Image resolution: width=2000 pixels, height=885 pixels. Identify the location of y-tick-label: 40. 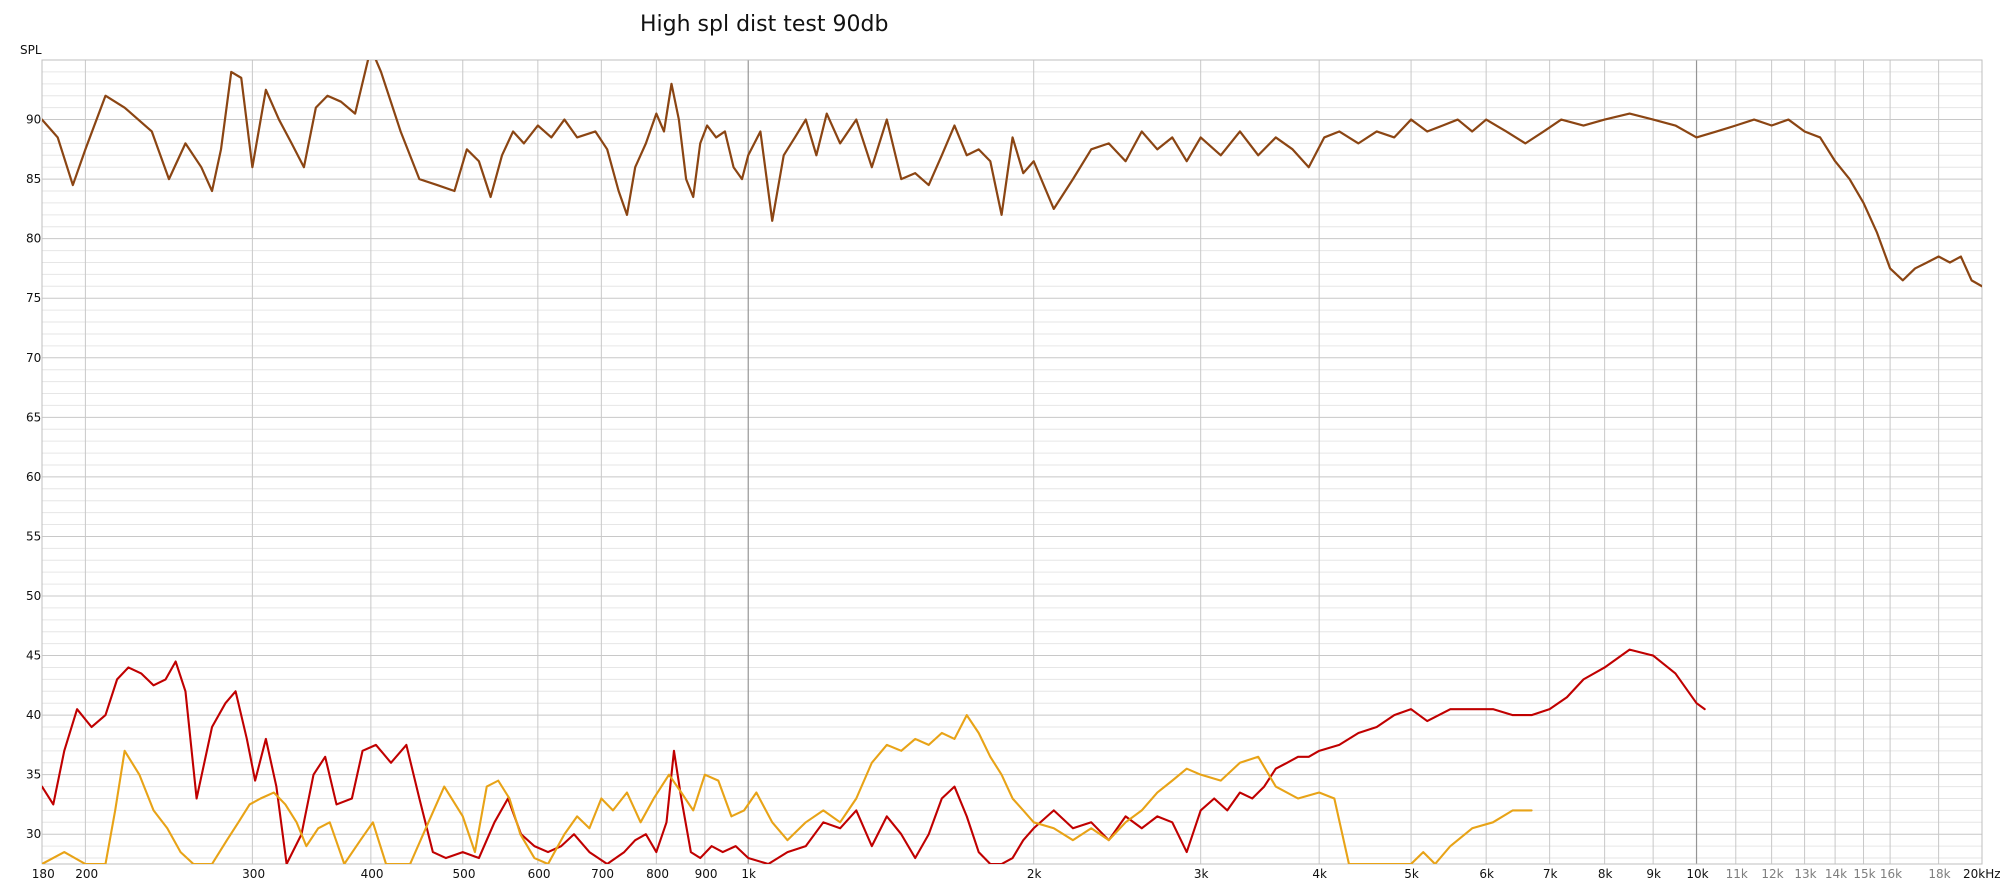
(33, 715).